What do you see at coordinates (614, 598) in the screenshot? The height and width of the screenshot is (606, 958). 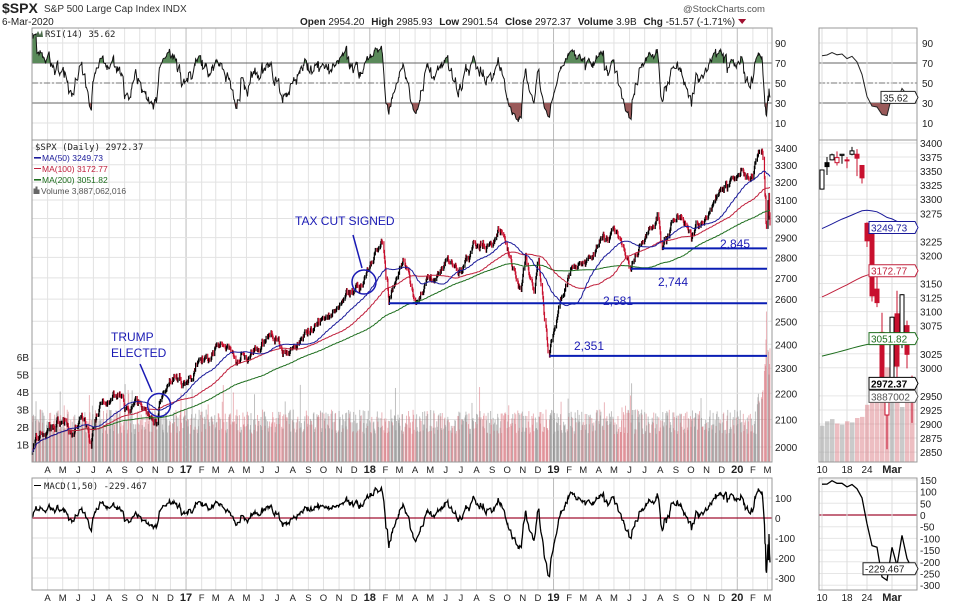 I see `x-tick-label: M` at bounding box center [614, 598].